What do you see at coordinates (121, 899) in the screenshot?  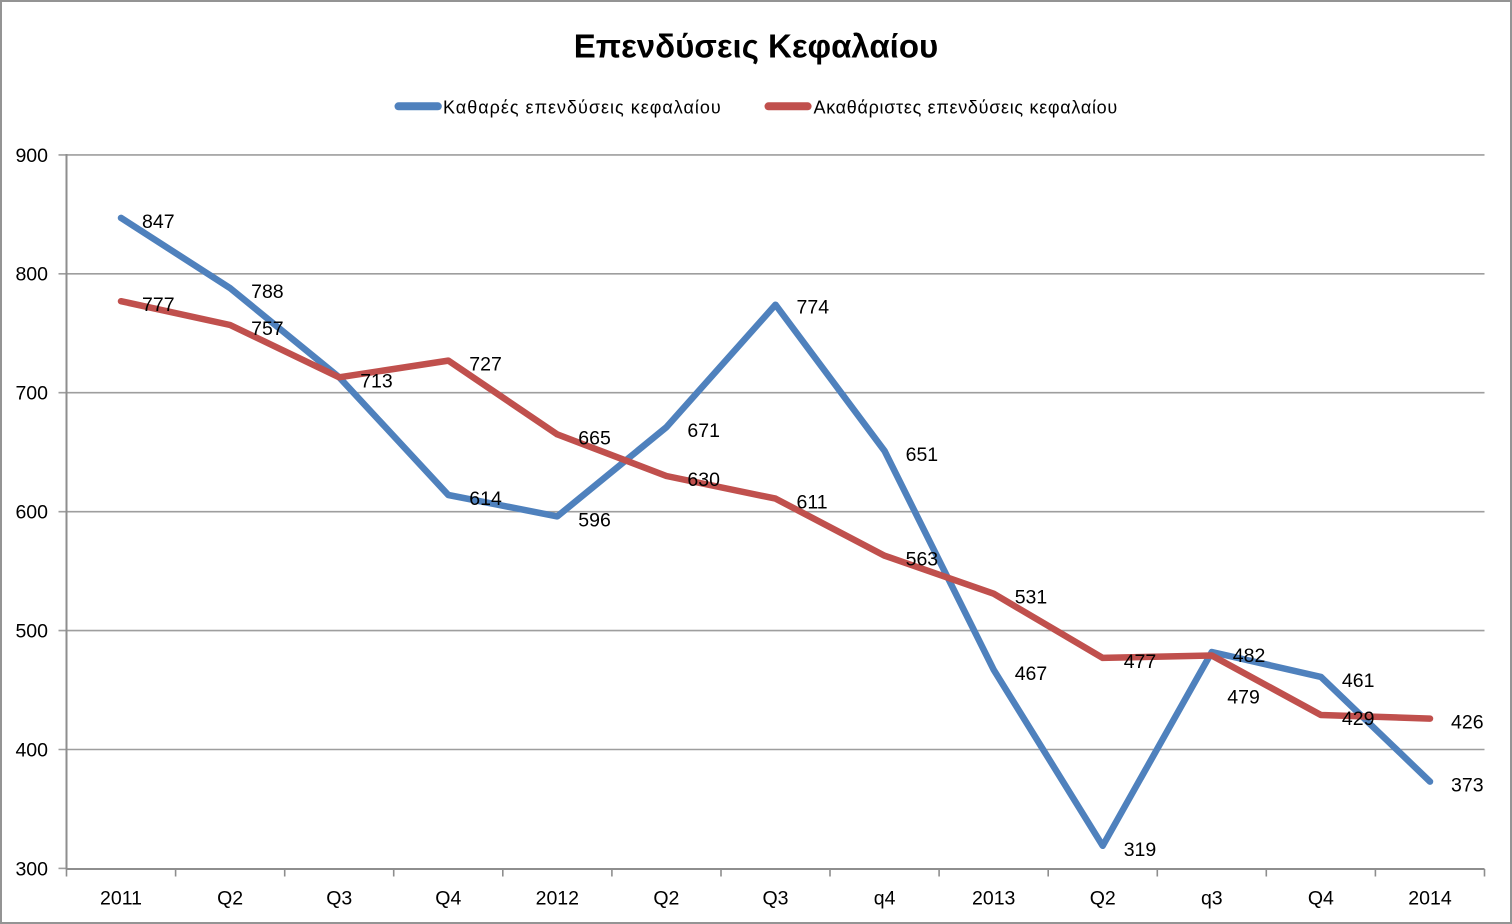 I see `svg-text: 2011` at bounding box center [121, 899].